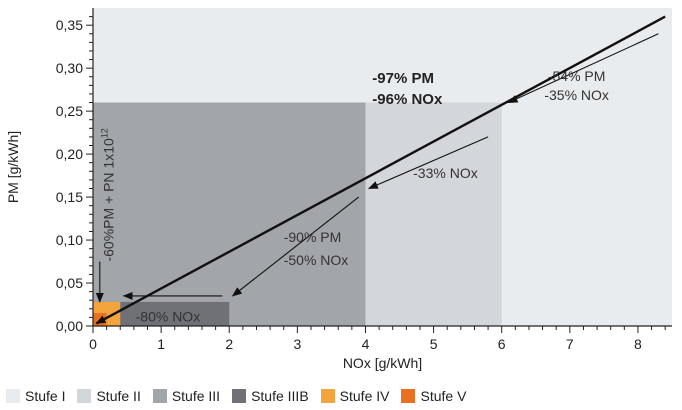 This screenshot has width=682, height=410. Describe the element at coordinates (295, 246) in the screenshot. I see `arrow-stufe3-to-3b` at that location.